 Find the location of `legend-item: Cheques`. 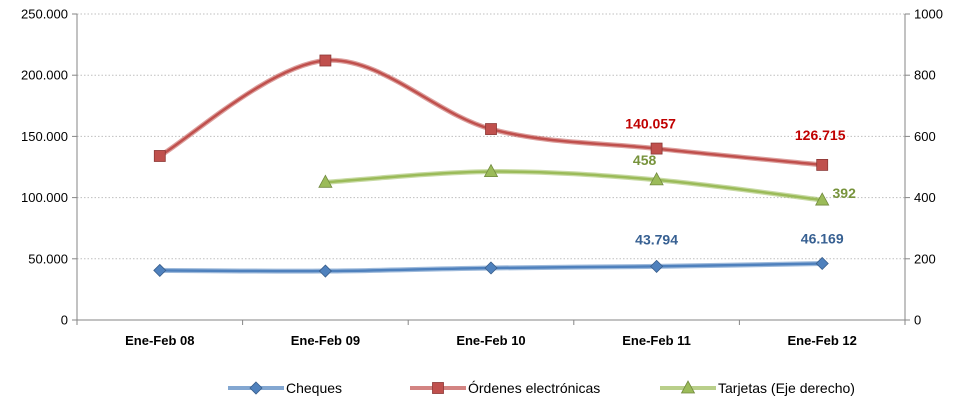

legend-item: Cheques is located at coordinates (285, 388).